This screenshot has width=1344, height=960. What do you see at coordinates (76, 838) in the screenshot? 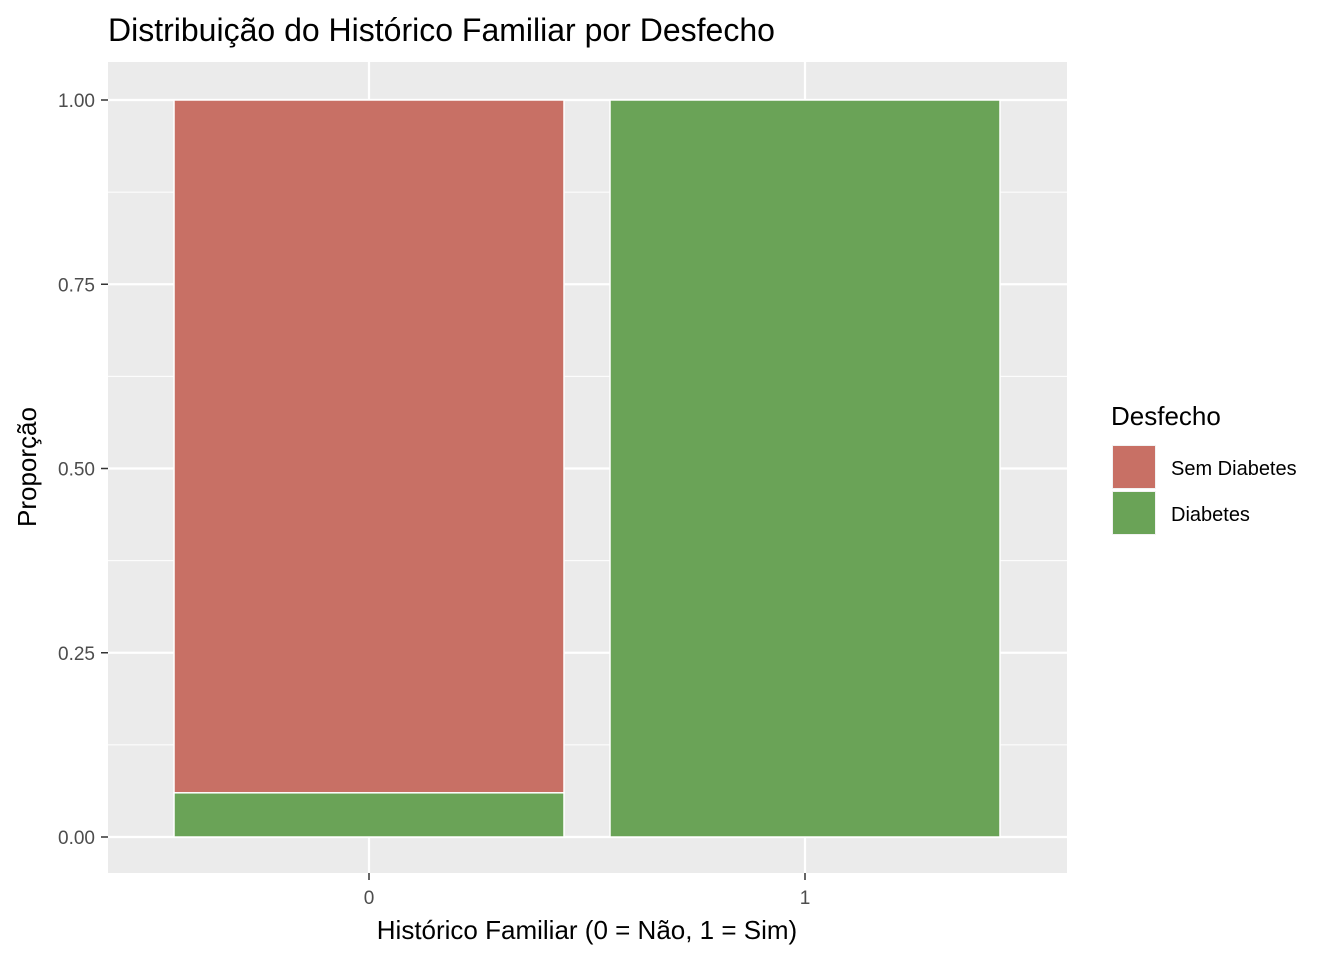
I see `y-tick-label: 0.00` at bounding box center [76, 838].